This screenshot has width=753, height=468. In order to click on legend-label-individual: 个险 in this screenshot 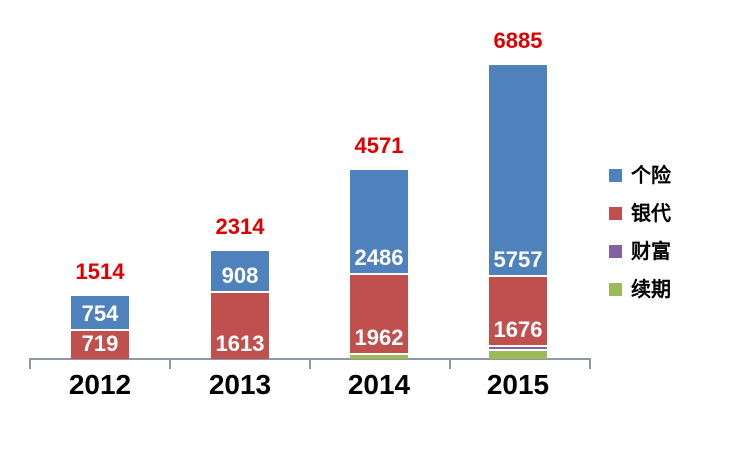, I will do `click(651, 175)`.